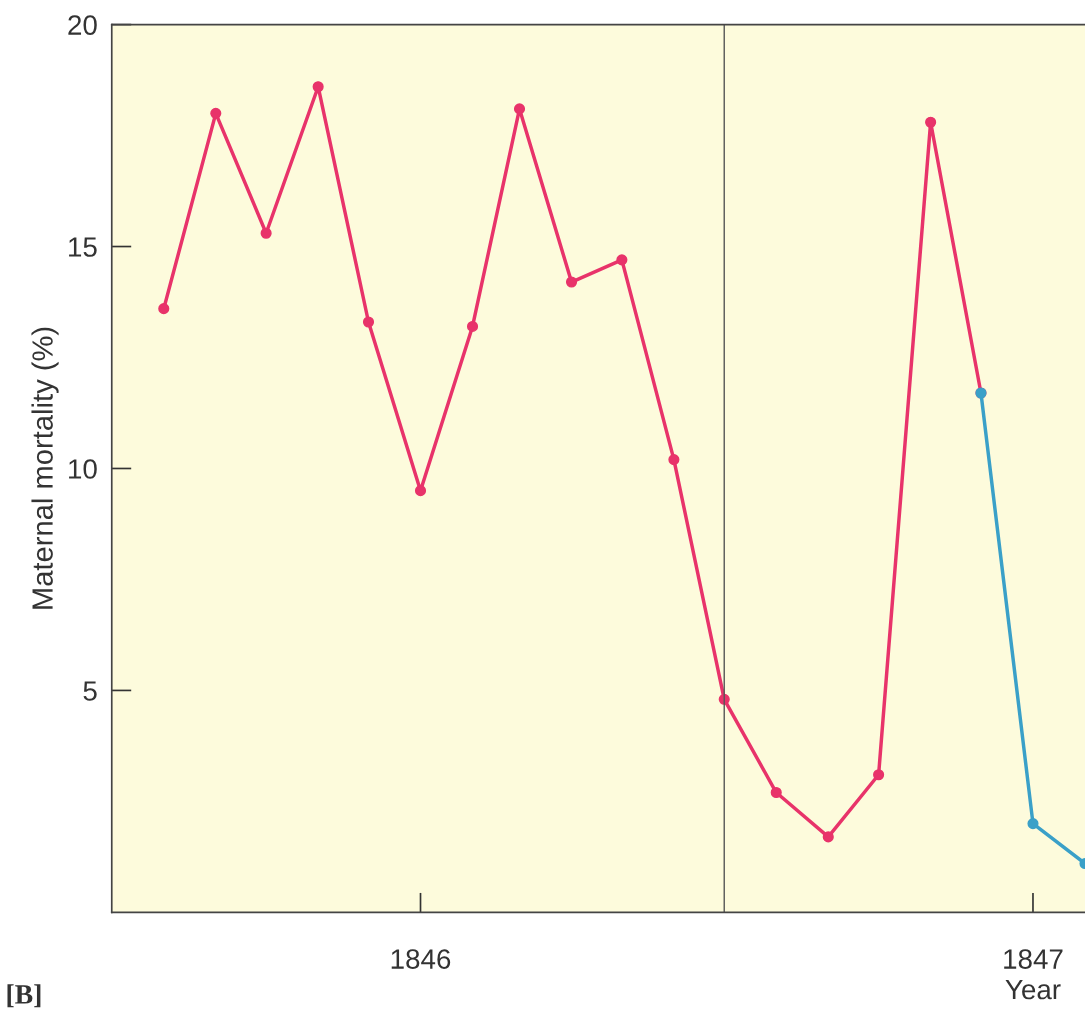 The width and height of the screenshot is (1085, 1024). I want to click on y-tick-label: 10, so click(83, 469).